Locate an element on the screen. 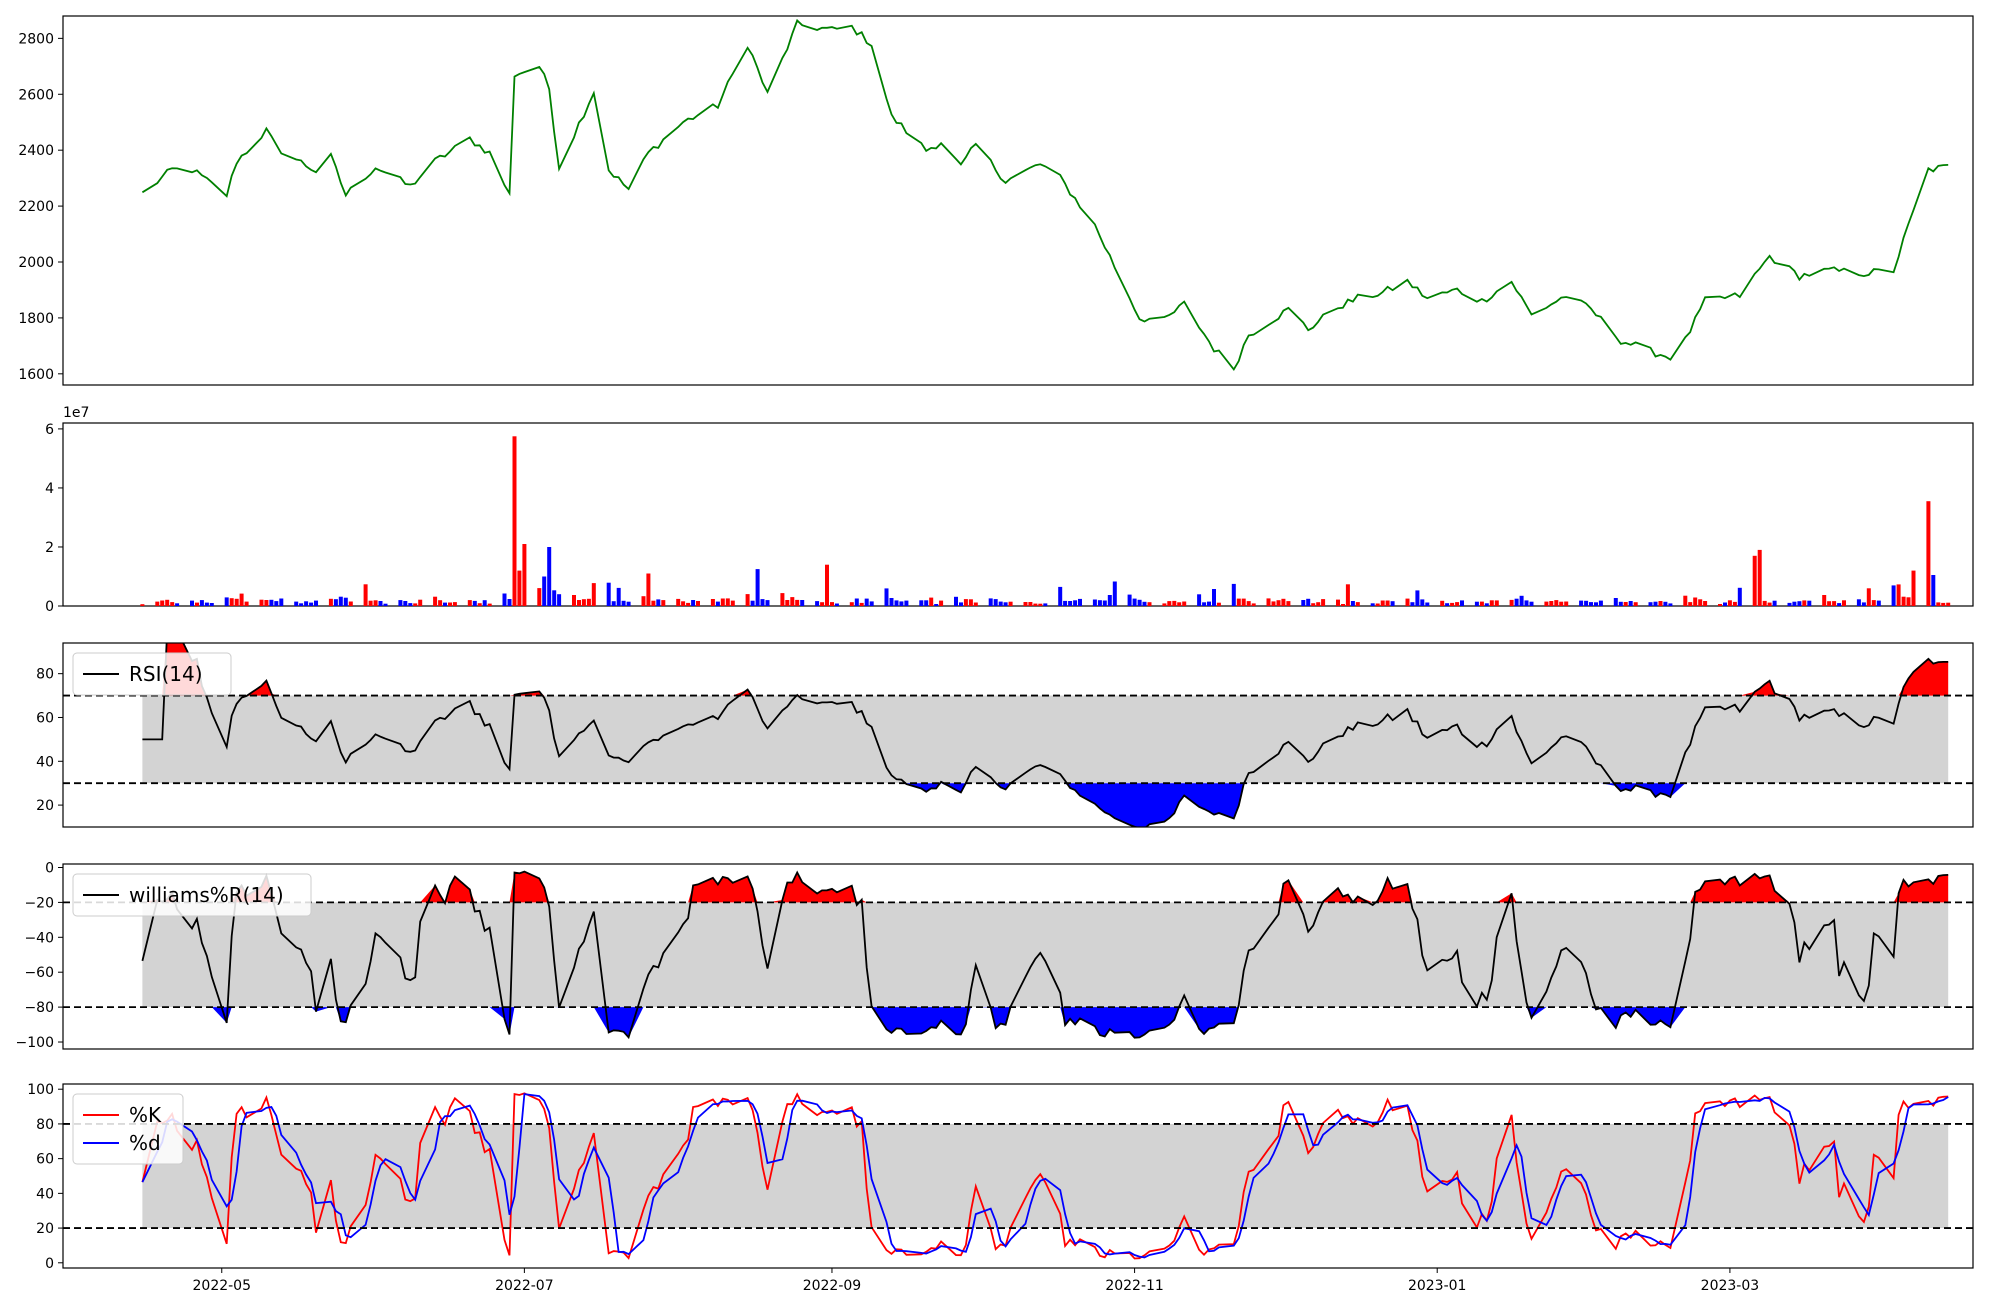 This screenshot has width=2000, height=1300. volume-panel-frame is located at coordinates (1018, 514).